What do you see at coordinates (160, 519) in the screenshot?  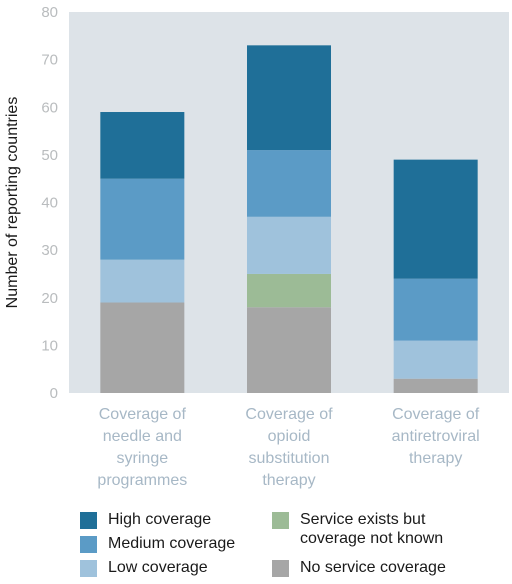 I see `legend-label: High coverage` at bounding box center [160, 519].